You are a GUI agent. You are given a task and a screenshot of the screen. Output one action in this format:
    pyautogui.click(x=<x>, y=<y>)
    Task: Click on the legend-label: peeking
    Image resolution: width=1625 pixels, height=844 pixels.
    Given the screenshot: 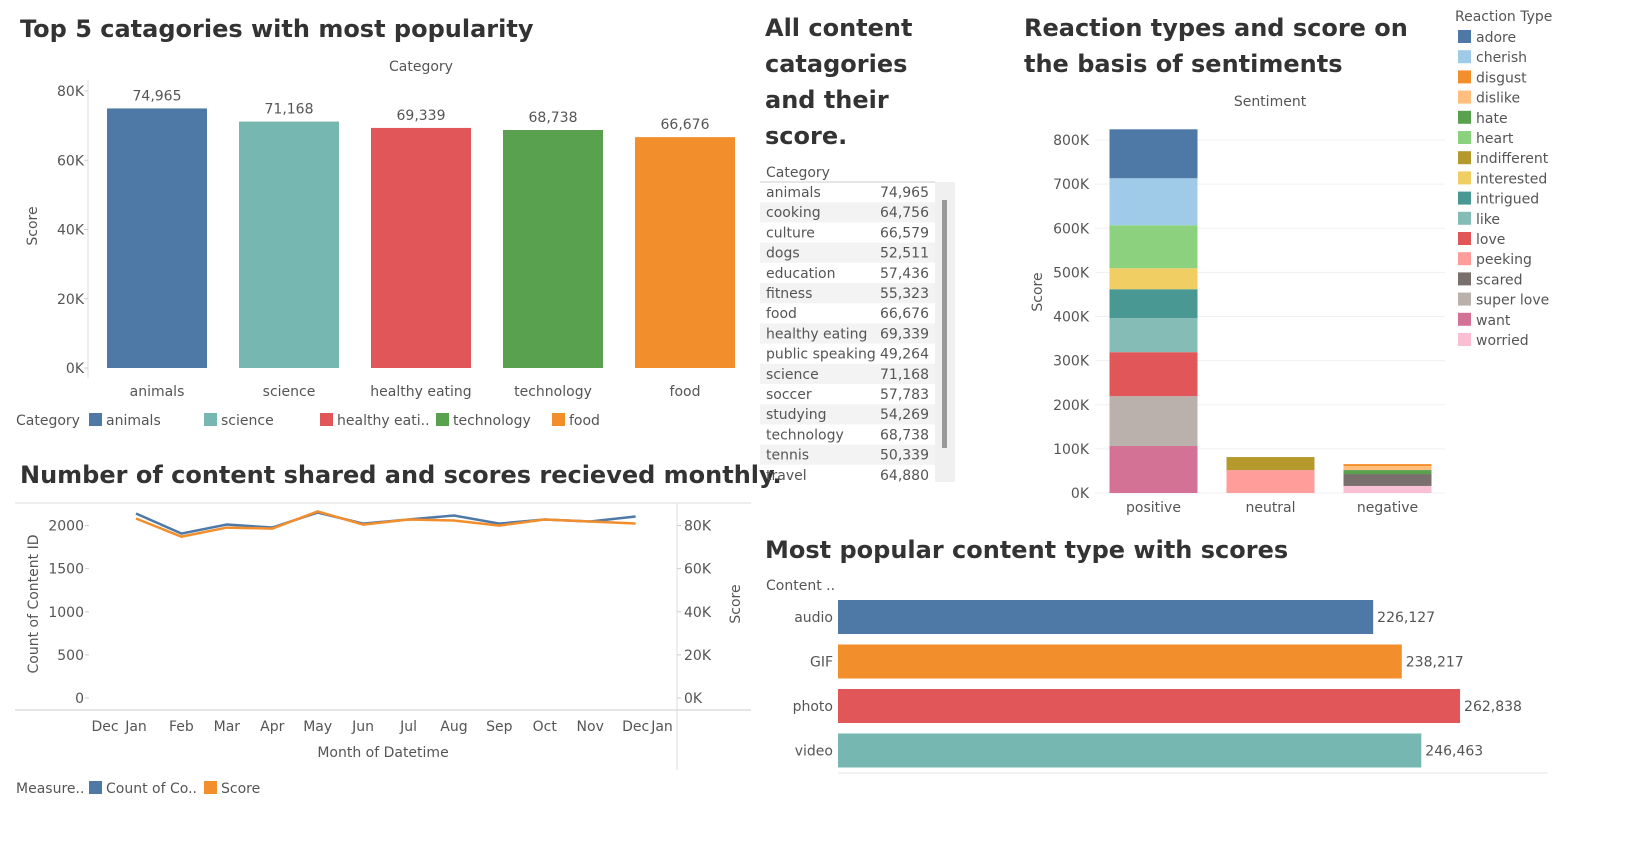 What is the action you would take?
    pyautogui.click(x=1504, y=260)
    